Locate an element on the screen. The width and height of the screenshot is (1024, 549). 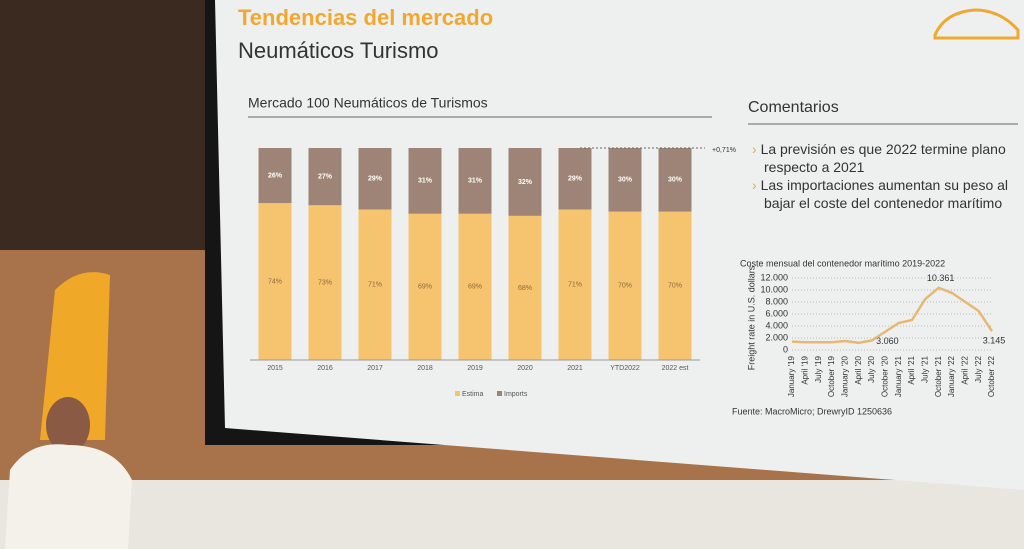
banner is located at coordinates (75, 356).